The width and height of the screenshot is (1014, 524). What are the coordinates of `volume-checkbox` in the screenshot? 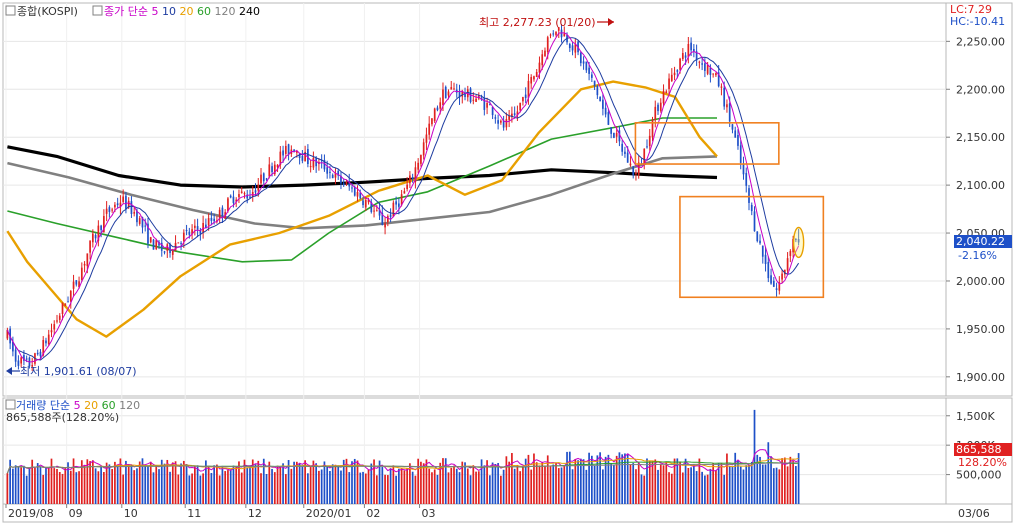 It's located at (10, 404).